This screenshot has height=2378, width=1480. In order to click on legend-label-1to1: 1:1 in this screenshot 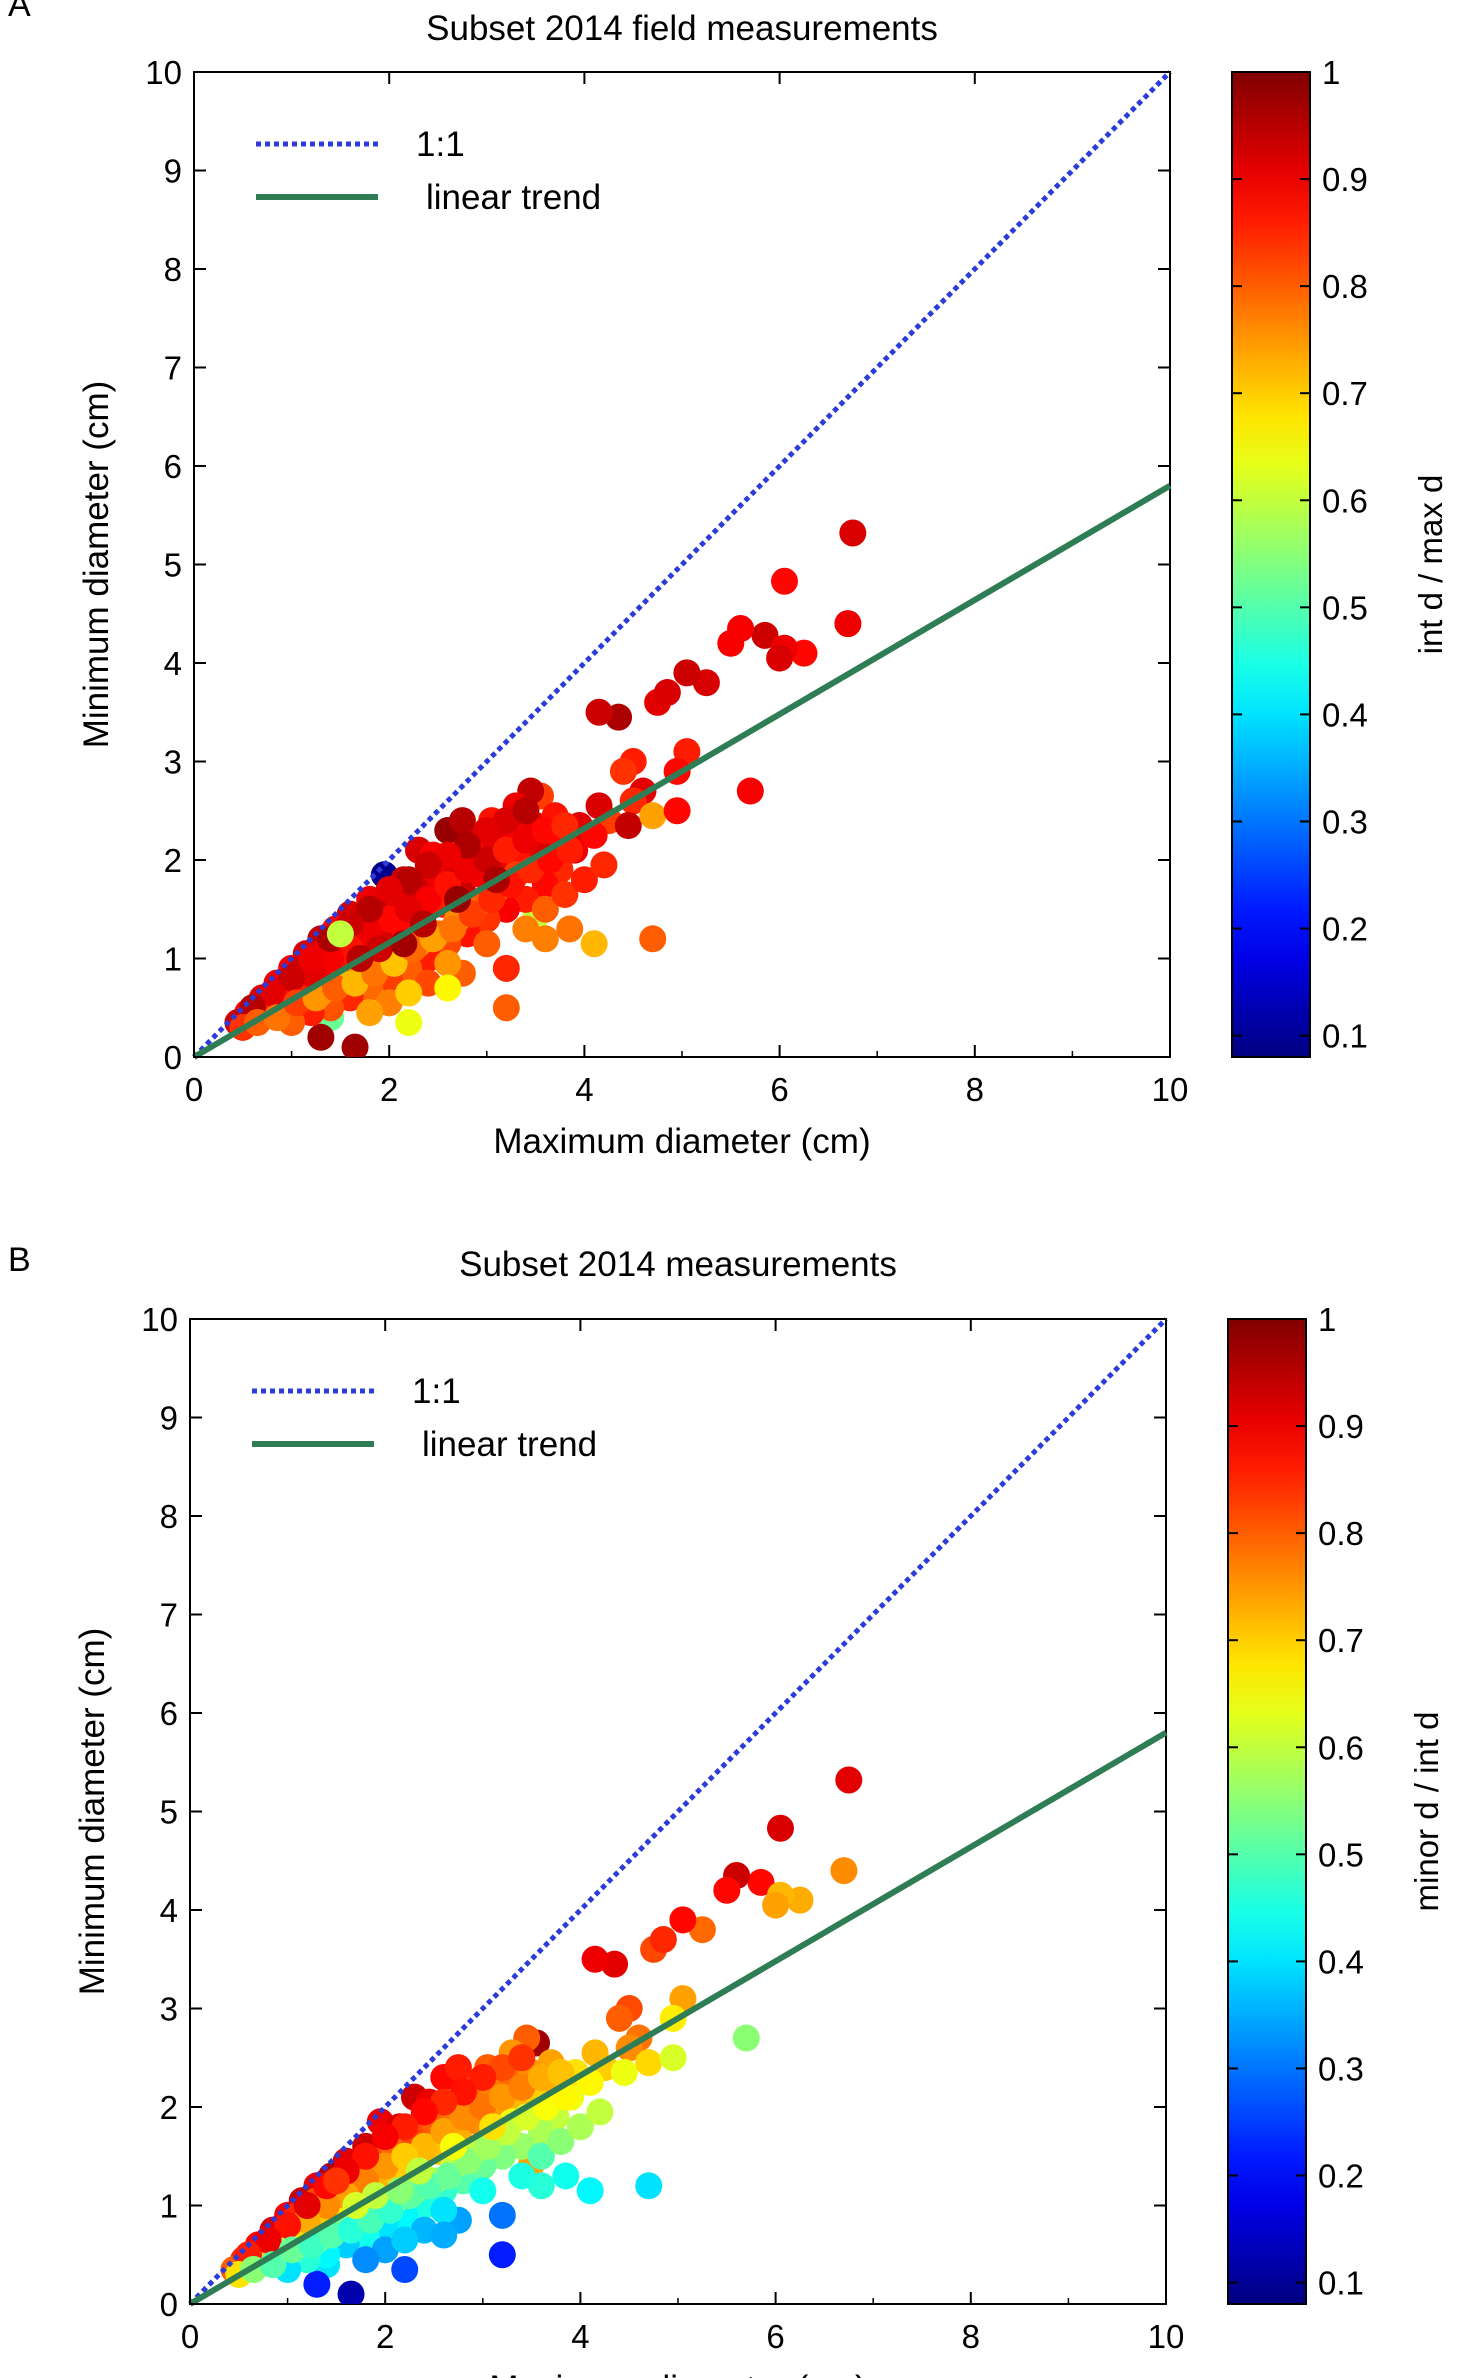, I will do `click(436, 1391)`.